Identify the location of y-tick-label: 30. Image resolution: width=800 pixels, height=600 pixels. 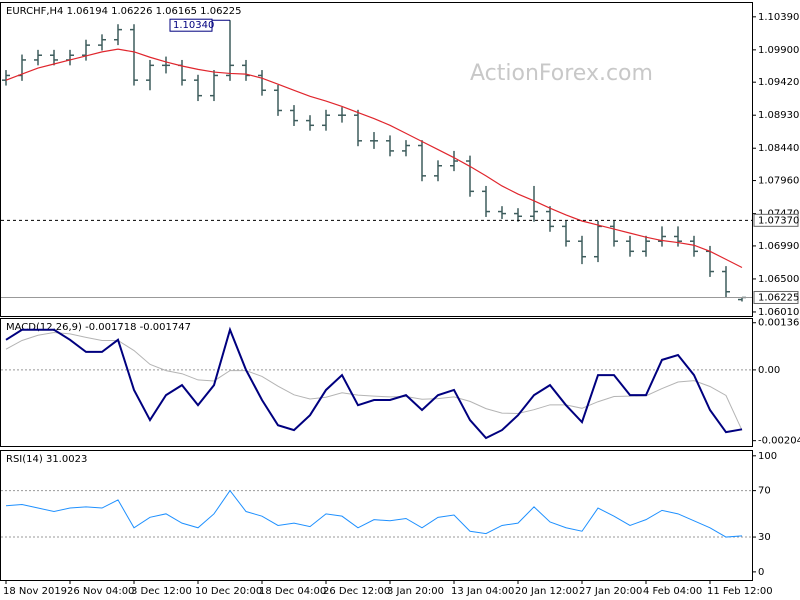
(764, 537).